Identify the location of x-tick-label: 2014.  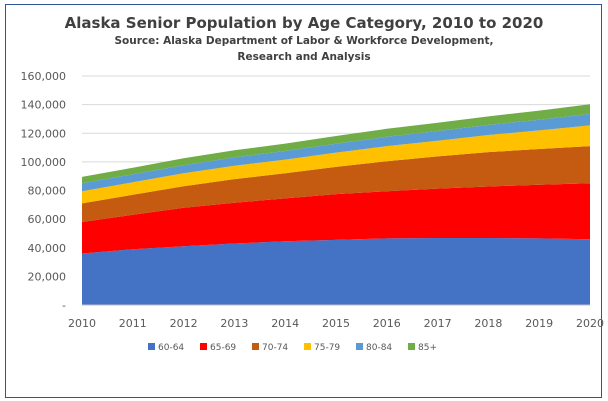
(285, 323).